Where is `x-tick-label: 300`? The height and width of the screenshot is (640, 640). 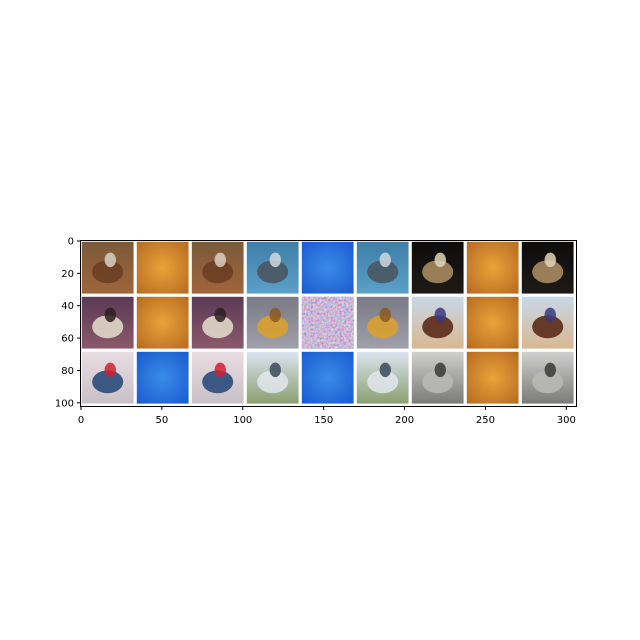 x-tick-label: 300 is located at coordinates (566, 420).